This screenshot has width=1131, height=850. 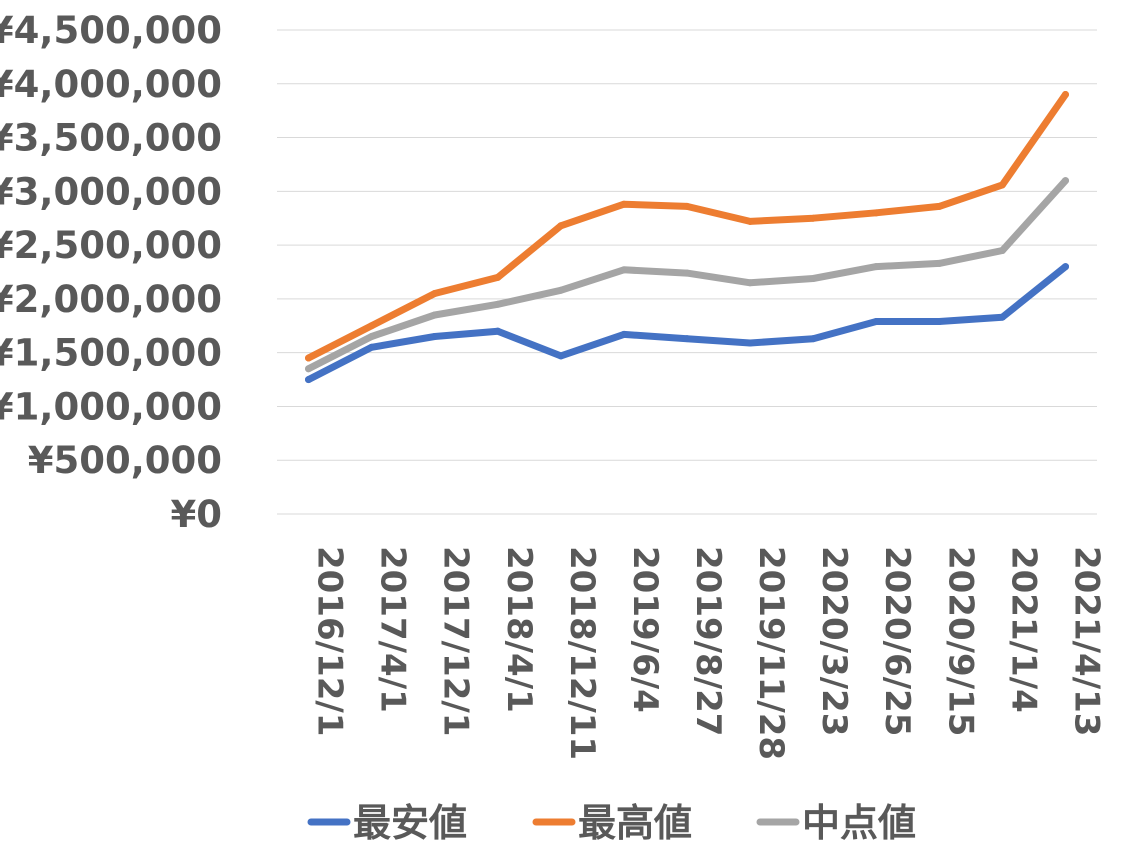 What do you see at coordinates (456, 641) in the screenshot?
I see `x-tick-label: 2017/12/1` at bounding box center [456, 641].